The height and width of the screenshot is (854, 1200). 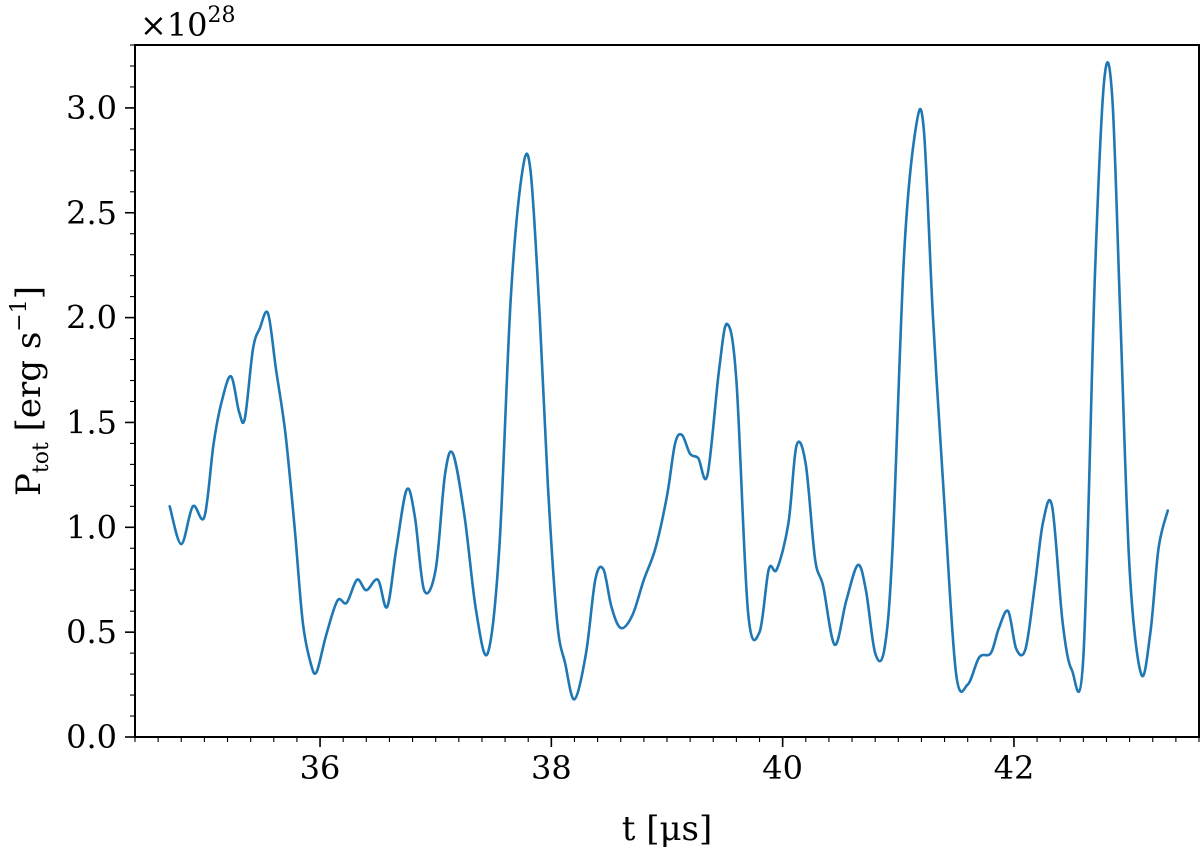 What do you see at coordinates (551, 768) in the screenshot?
I see `x-tick-label: 38` at bounding box center [551, 768].